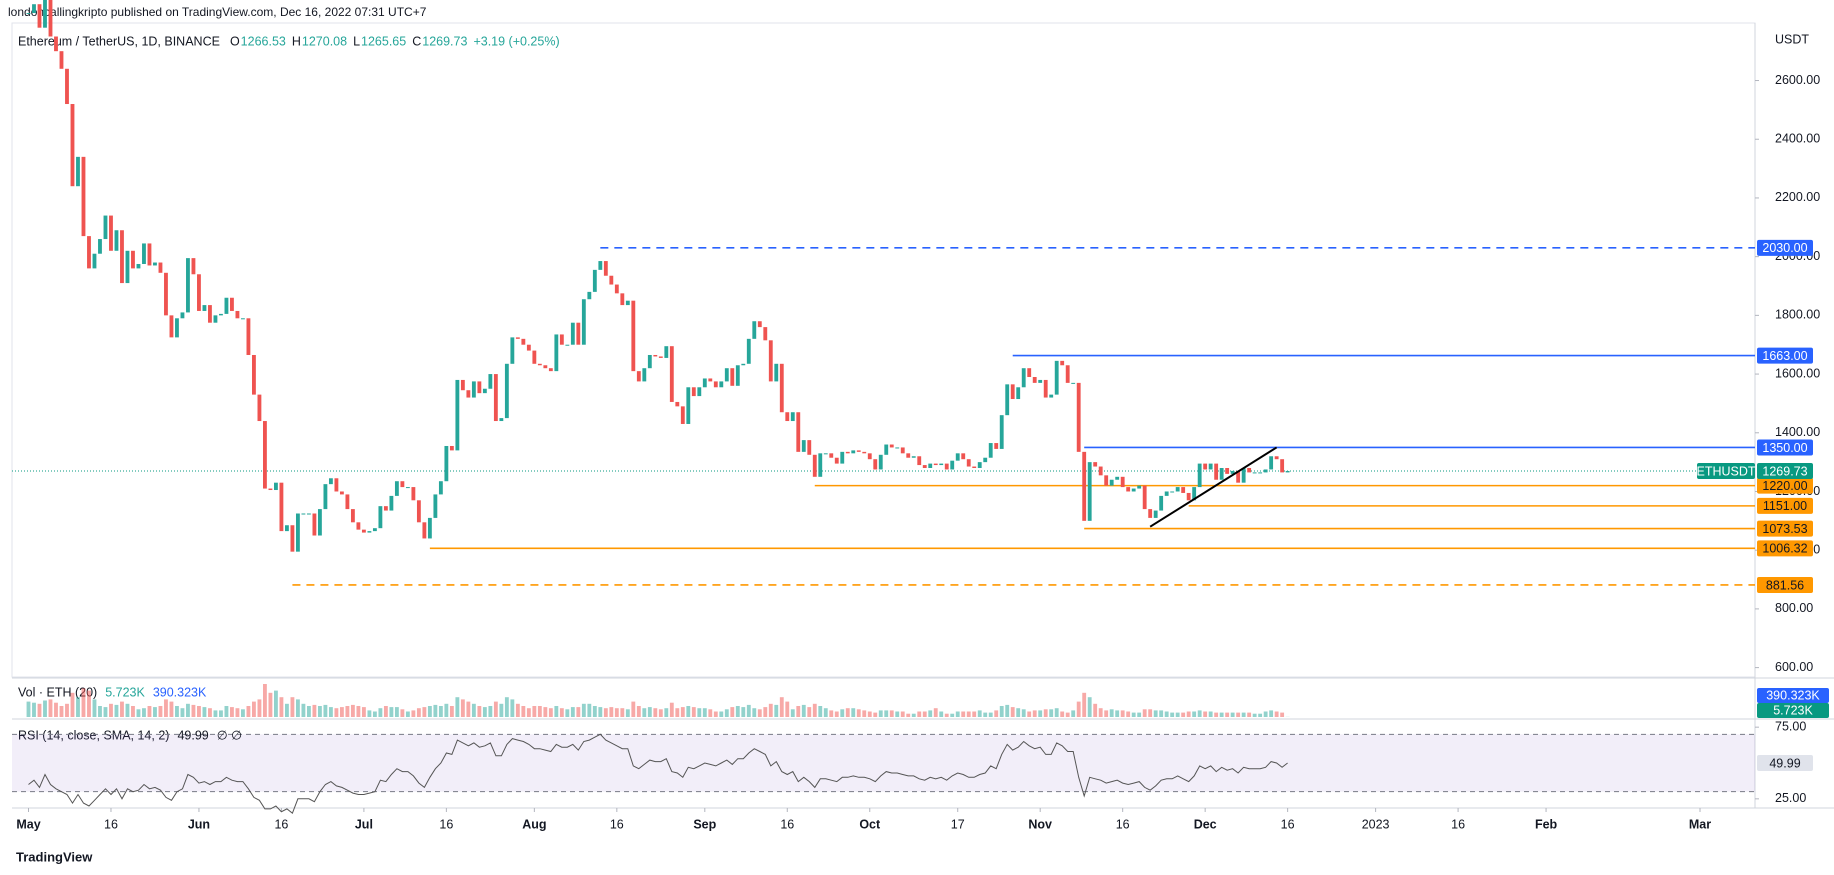 The width and height of the screenshot is (1834, 875). Describe the element at coordinates (192, 735) in the screenshot. I see `rsi-legend-value: 49.99` at that location.